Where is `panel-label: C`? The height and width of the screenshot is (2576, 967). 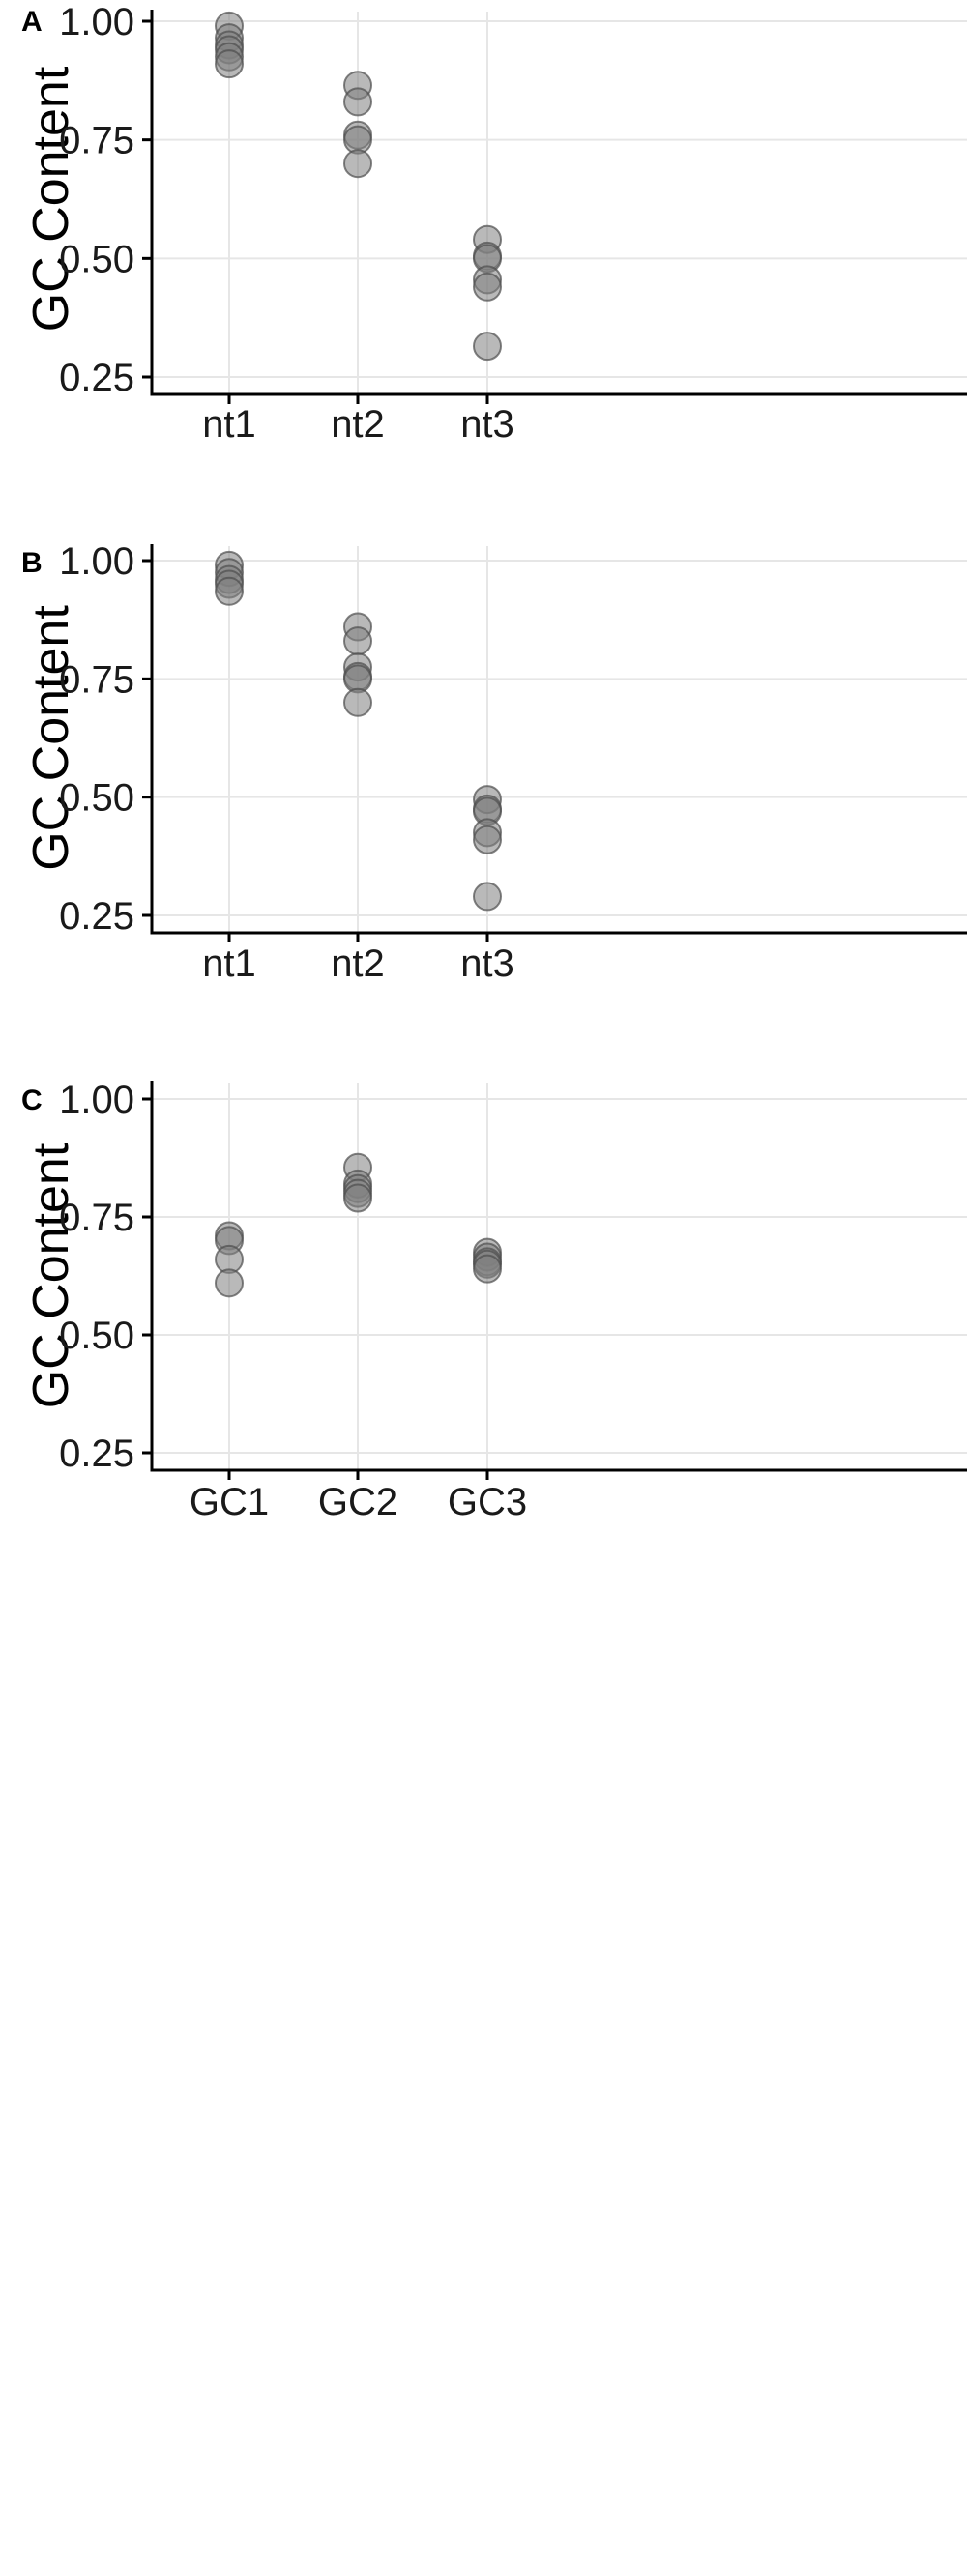
panel-label: C is located at coordinates (32, 1100).